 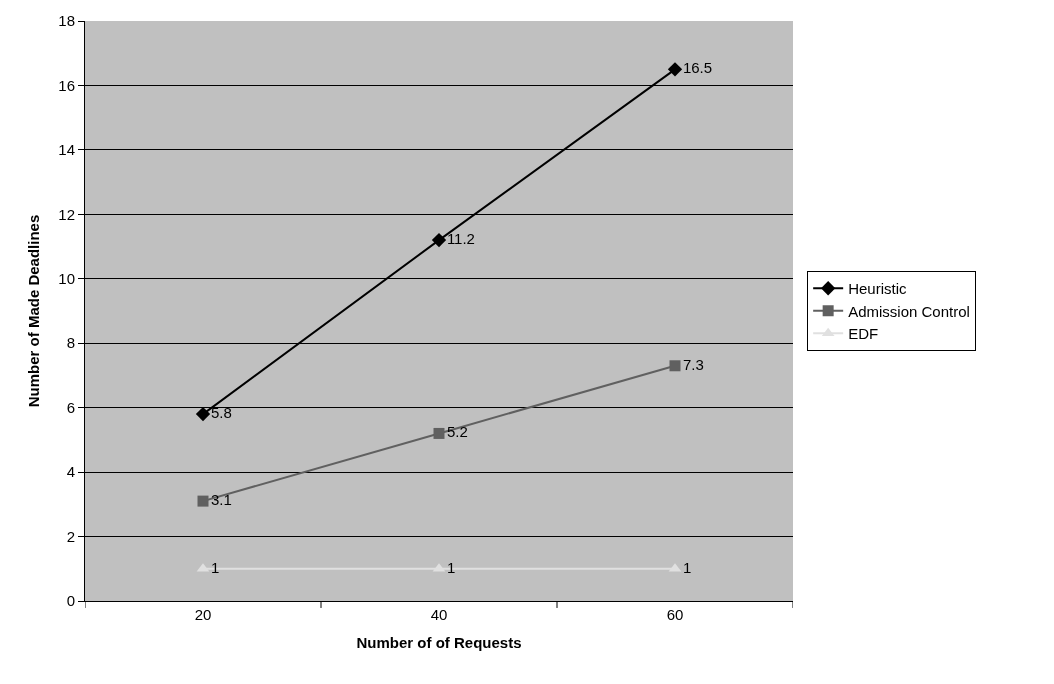 I want to click on y-tick-label: 18, so click(x=66, y=21).